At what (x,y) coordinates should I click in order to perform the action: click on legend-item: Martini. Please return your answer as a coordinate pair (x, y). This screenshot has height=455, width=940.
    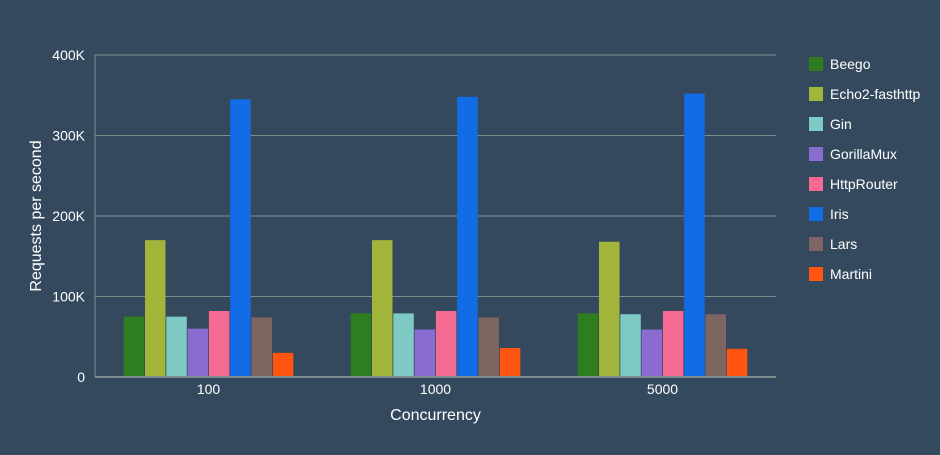
    Looking at the image, I should click on (840, 274).